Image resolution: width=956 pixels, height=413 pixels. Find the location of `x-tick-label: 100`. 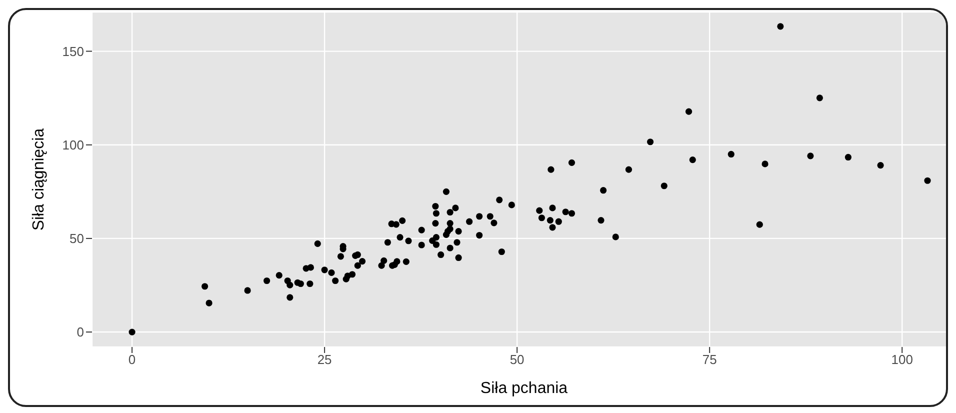

x-tick-label: 100 is located at coordinates (902, 360).